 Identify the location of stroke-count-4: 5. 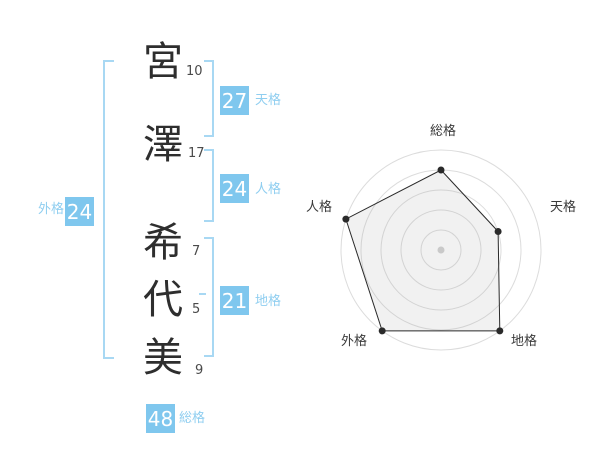
(196, 309).